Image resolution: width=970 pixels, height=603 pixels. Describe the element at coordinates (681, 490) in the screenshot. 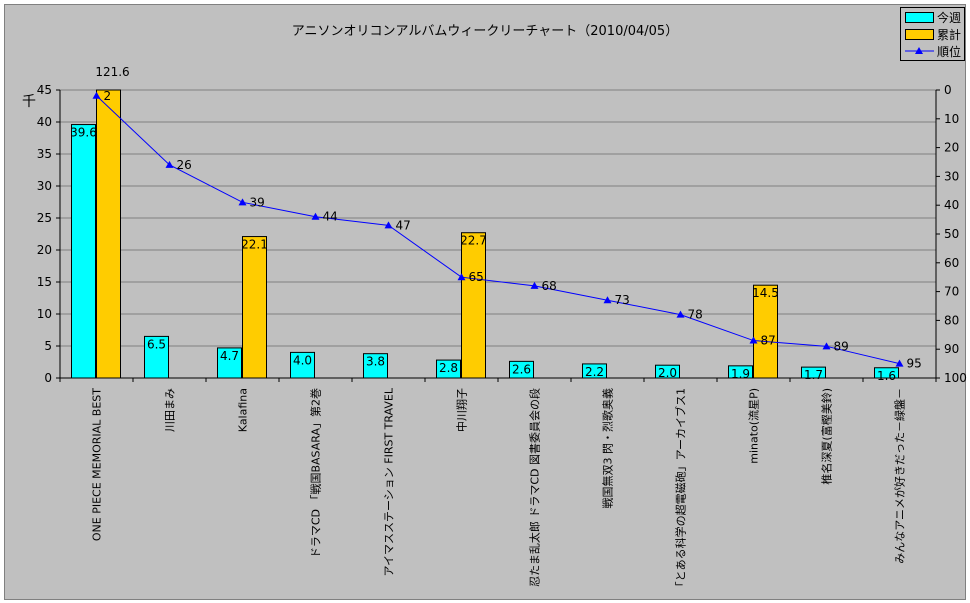

I see `x-tick-label: 「とある科学の超電磁砲」アーカイブス1` at that location.